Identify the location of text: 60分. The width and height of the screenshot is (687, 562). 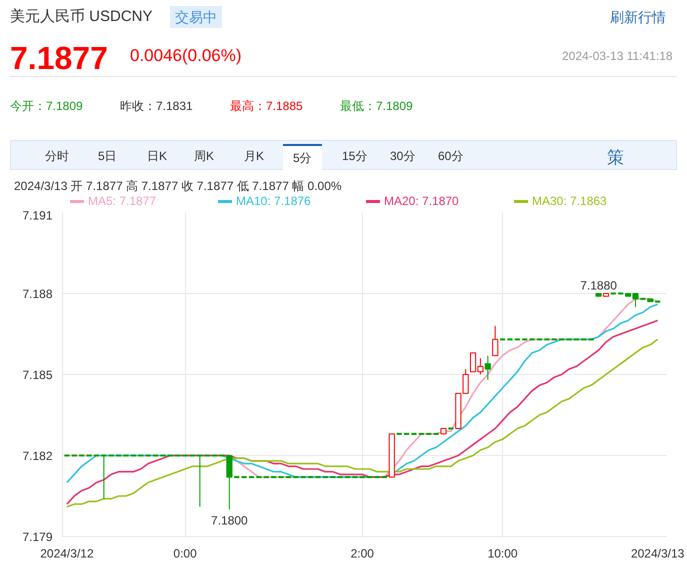
(450, 156).